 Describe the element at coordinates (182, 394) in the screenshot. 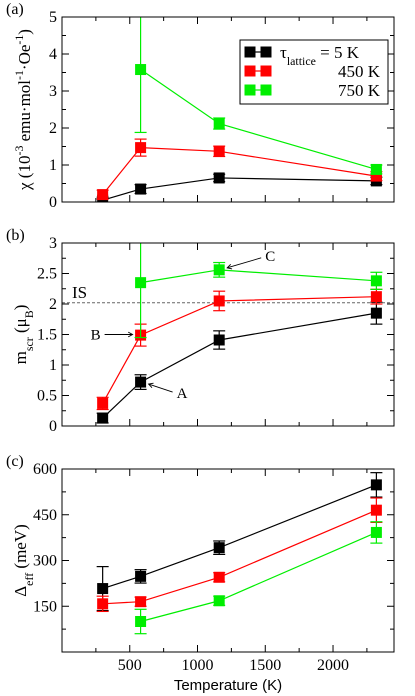

I see `annotation-label: A` at that location.